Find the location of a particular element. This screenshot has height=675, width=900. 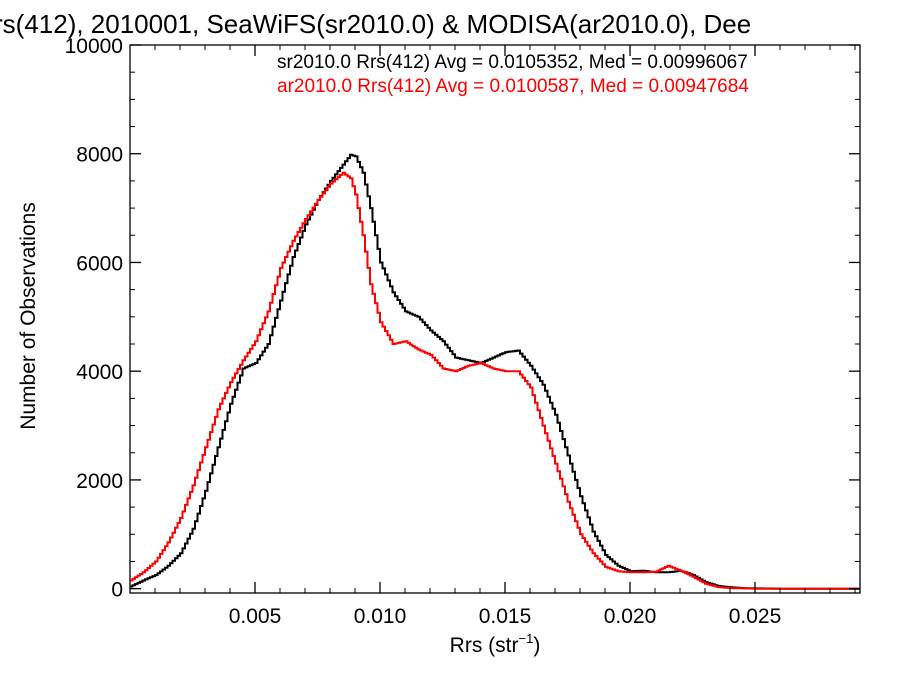

x-tick-label: 0.020 is located at coordinates (630, 616).